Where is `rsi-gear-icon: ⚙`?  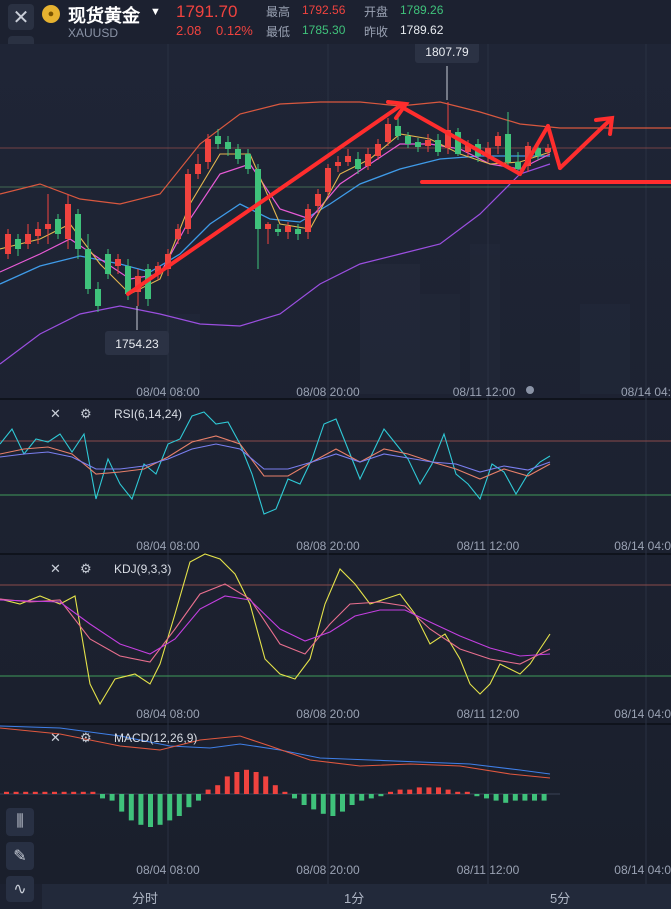 rsi-gear-icon: ⚙ is located at coordinates (86, 413).